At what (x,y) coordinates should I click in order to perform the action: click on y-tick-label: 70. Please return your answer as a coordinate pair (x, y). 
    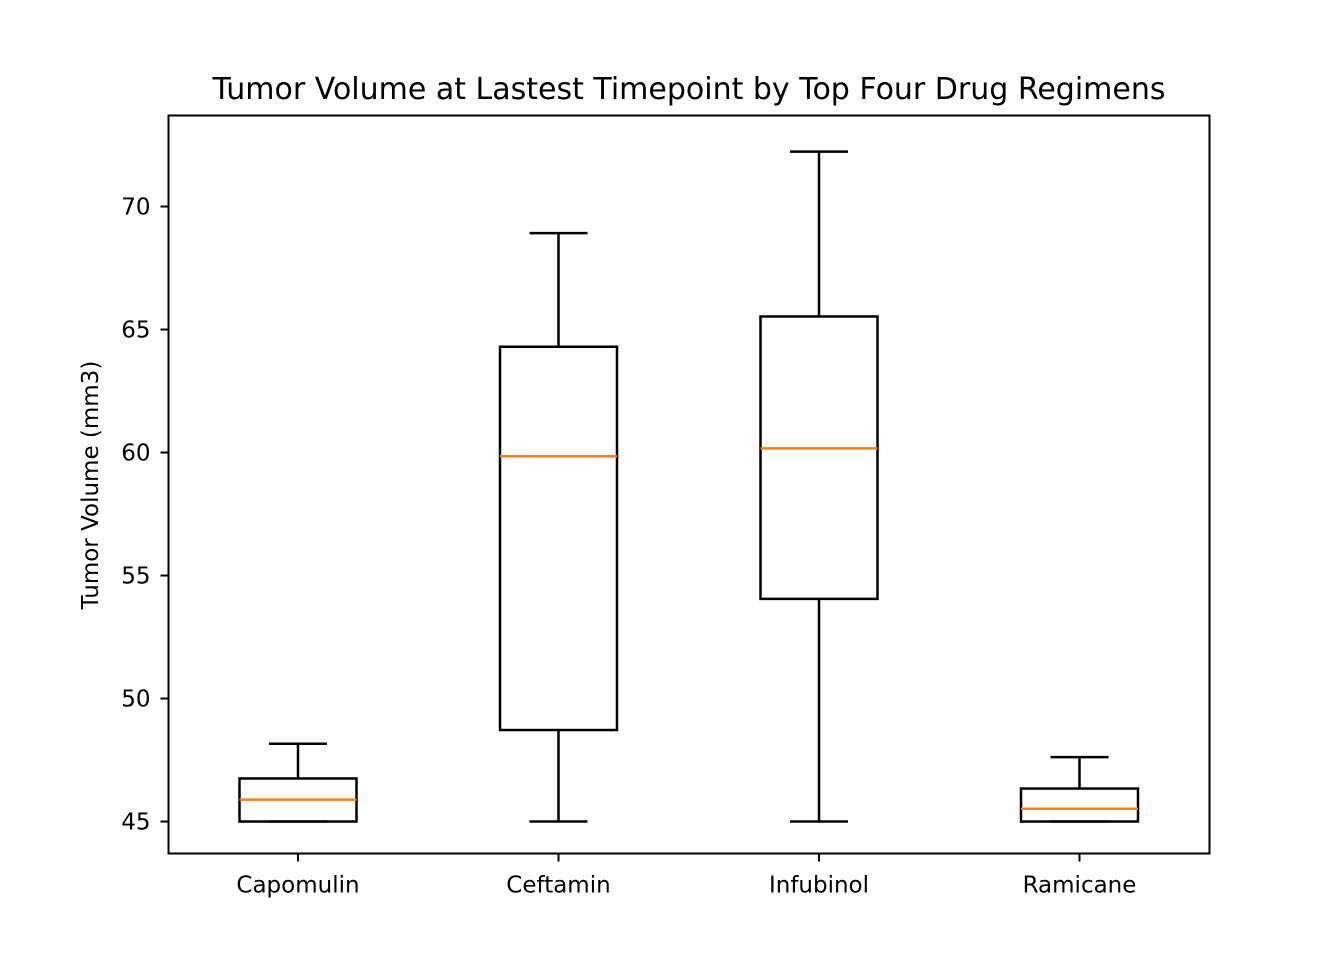
    Looking at the image, I should click on (135, 208).